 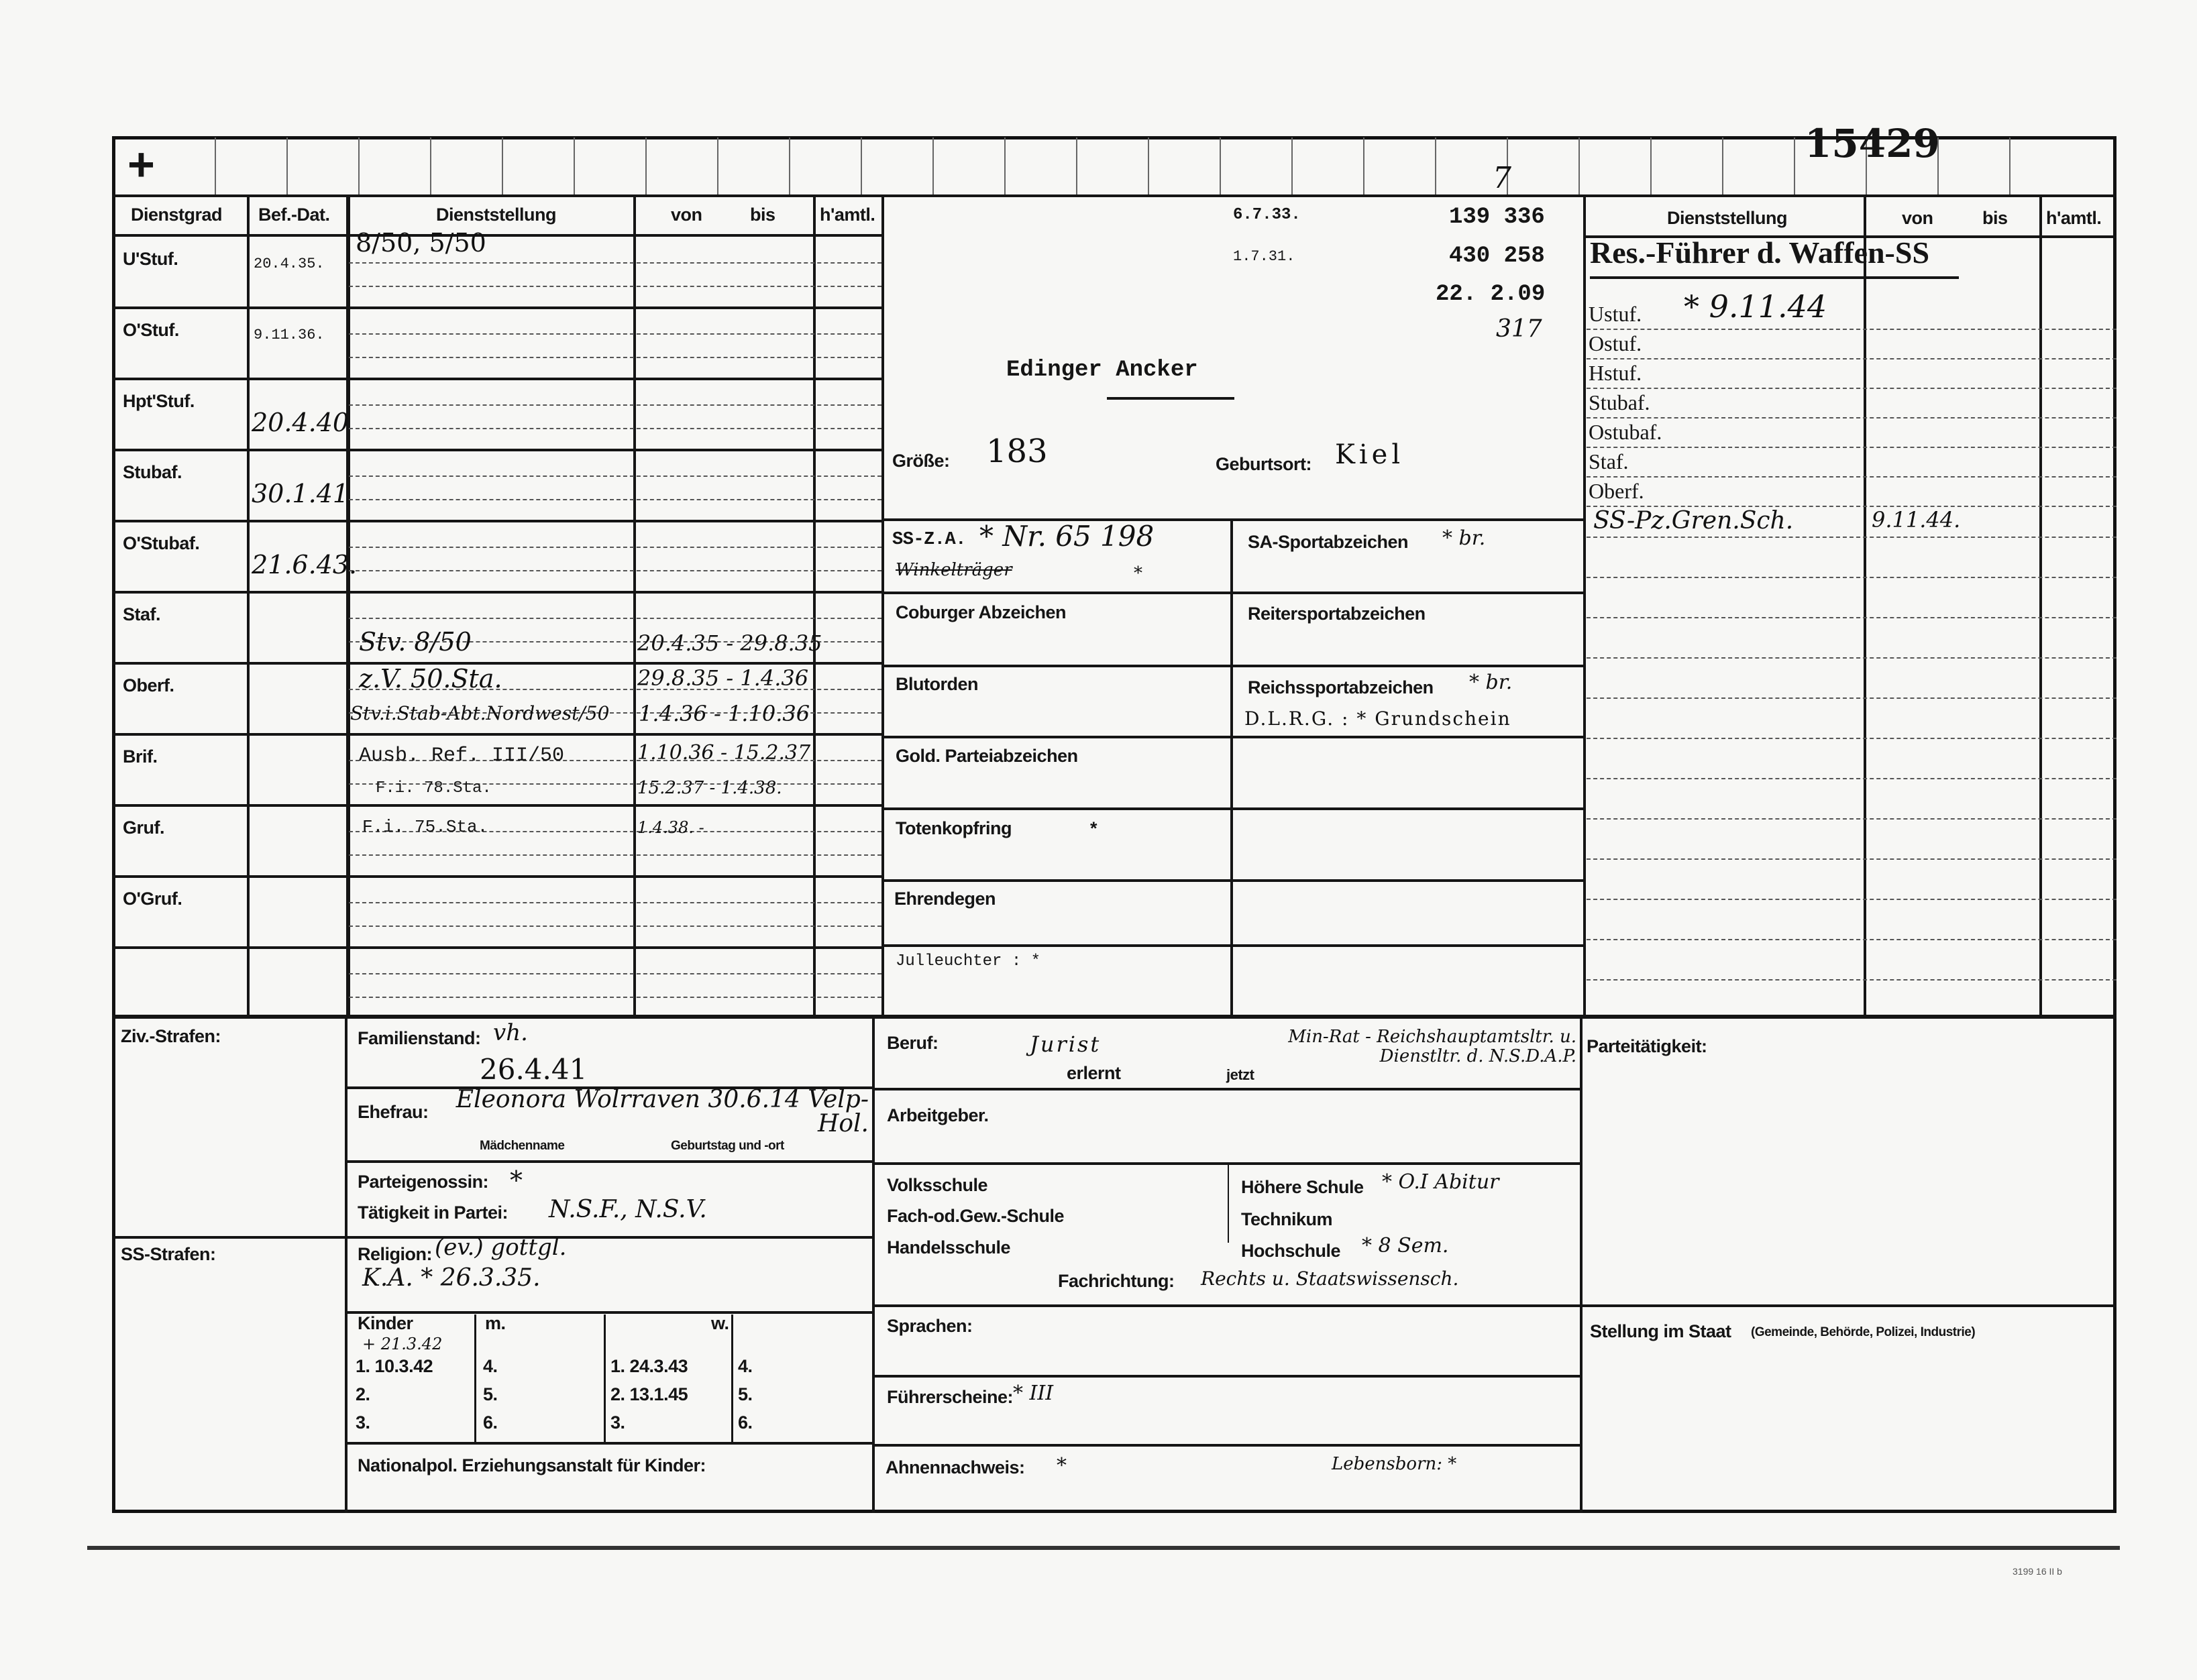 I want to click on promotion-date: 20.4.35., so click(x=289, y=264).